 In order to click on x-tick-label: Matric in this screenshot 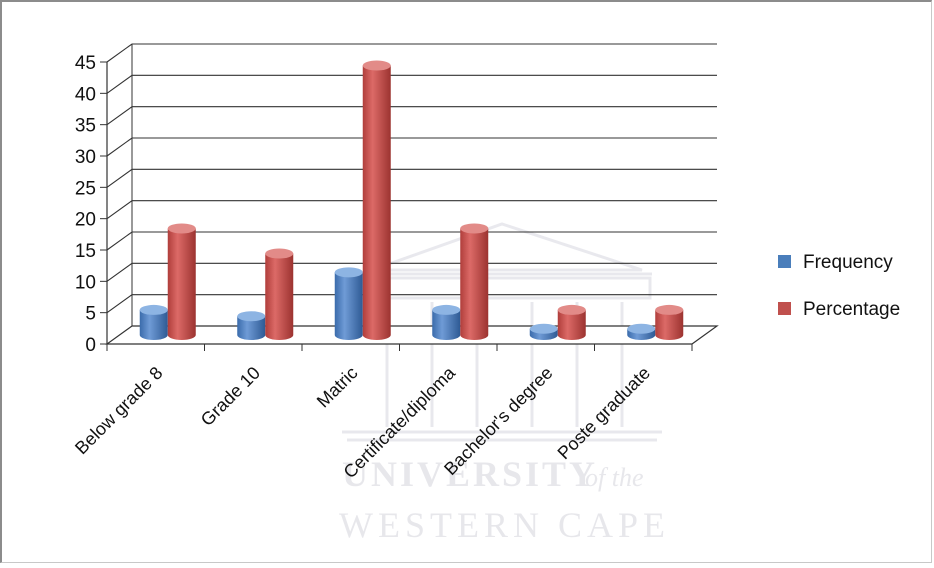, I will do `click(337, 387)`.